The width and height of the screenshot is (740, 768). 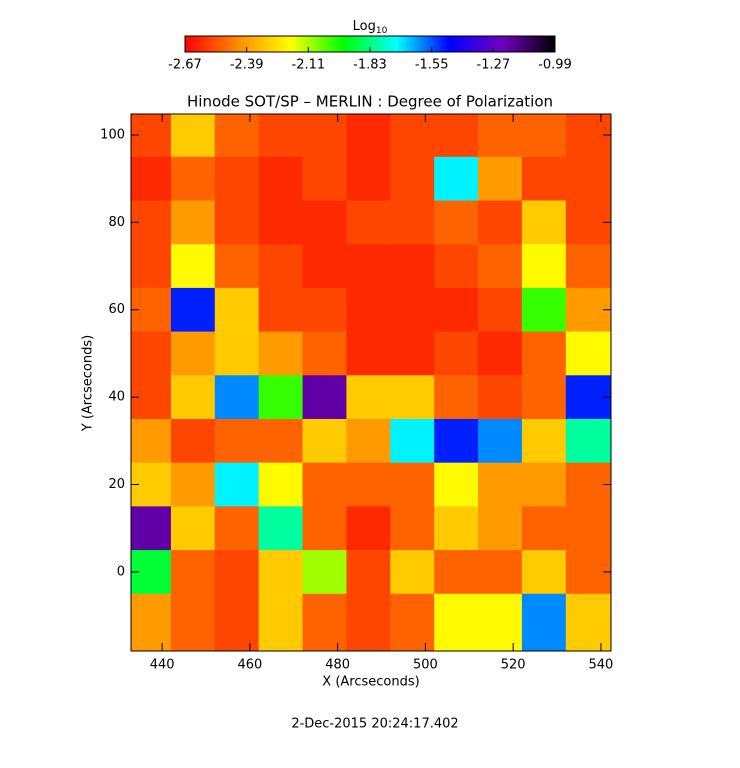 What do you see at coordinates (162, 665) in the screenshot?
I see `x-tick-label: 440` at bounding box center [162, 665].